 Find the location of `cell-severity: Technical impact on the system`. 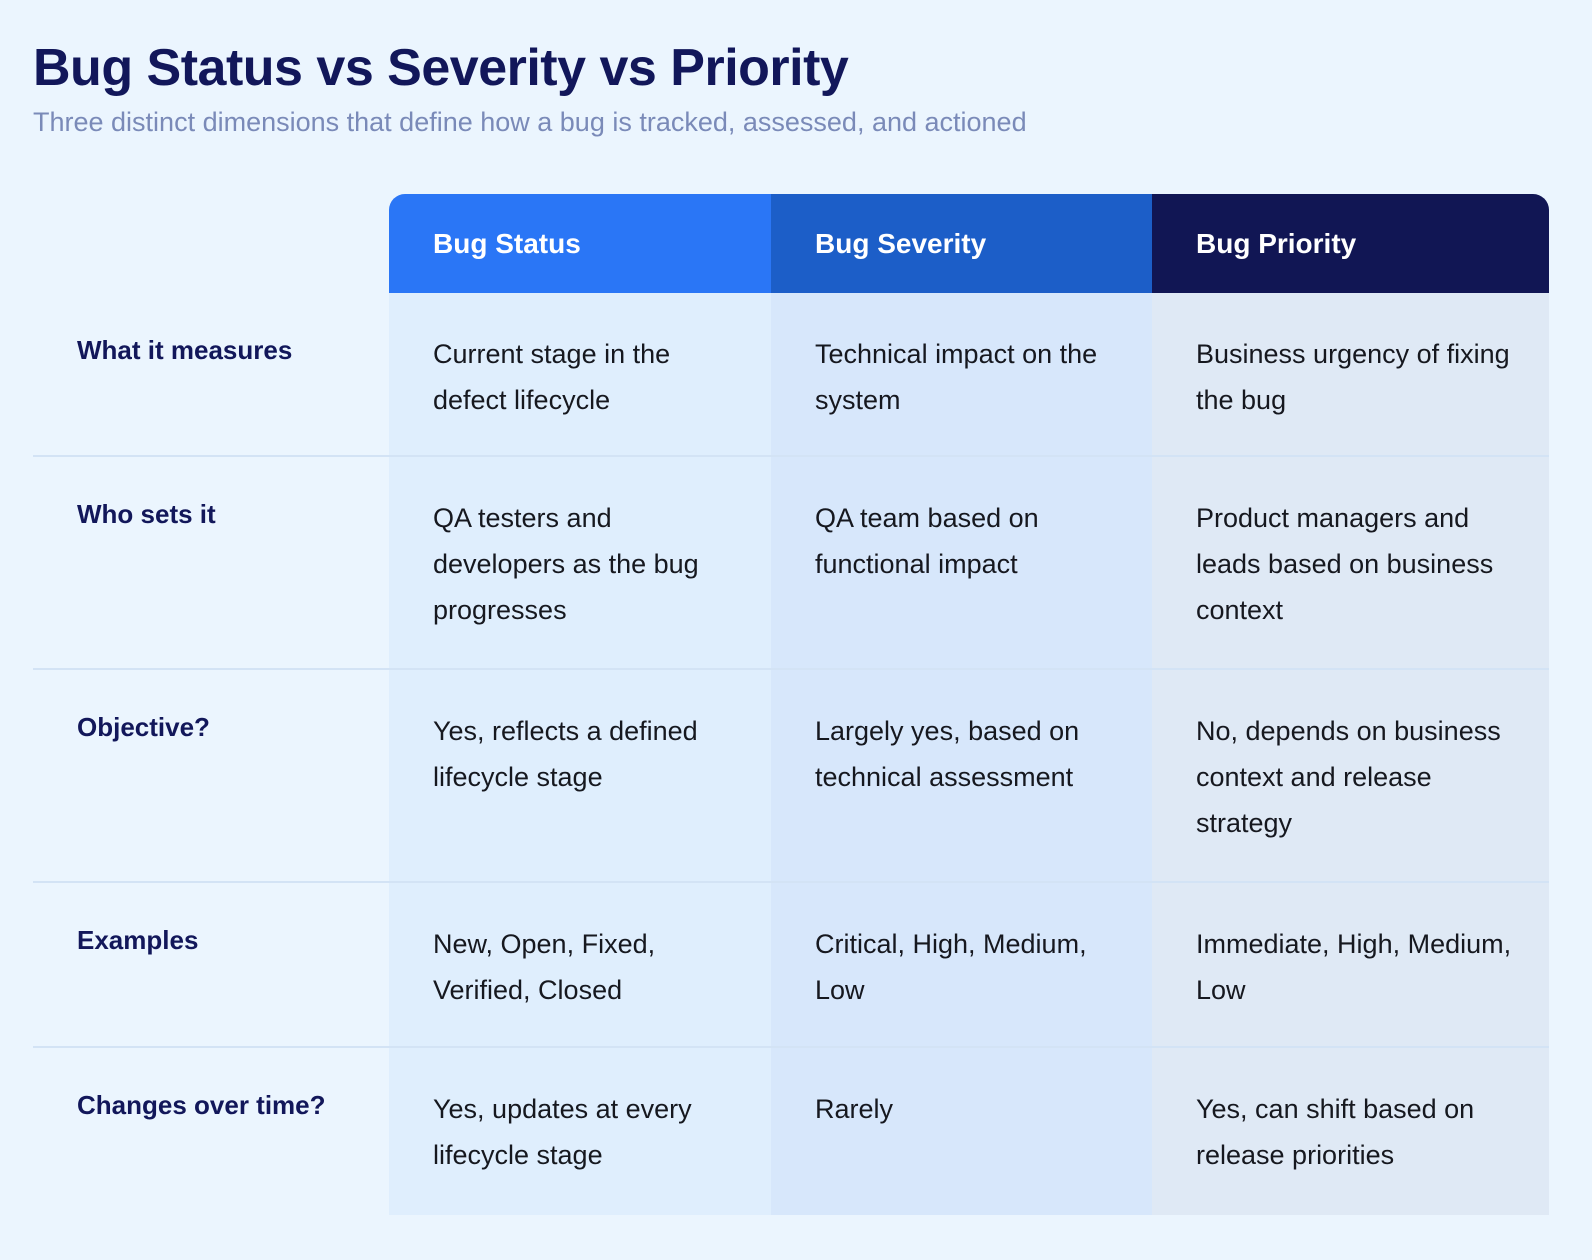

cell-severity: Technical impact on the system is located at coordinates (961, 375).